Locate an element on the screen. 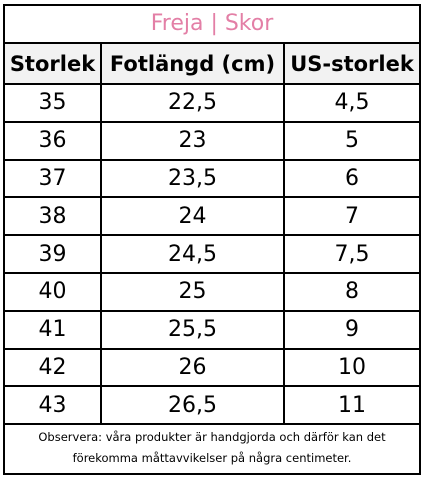  cell-us-storlek: 8 is located at coordinates (351, 292).